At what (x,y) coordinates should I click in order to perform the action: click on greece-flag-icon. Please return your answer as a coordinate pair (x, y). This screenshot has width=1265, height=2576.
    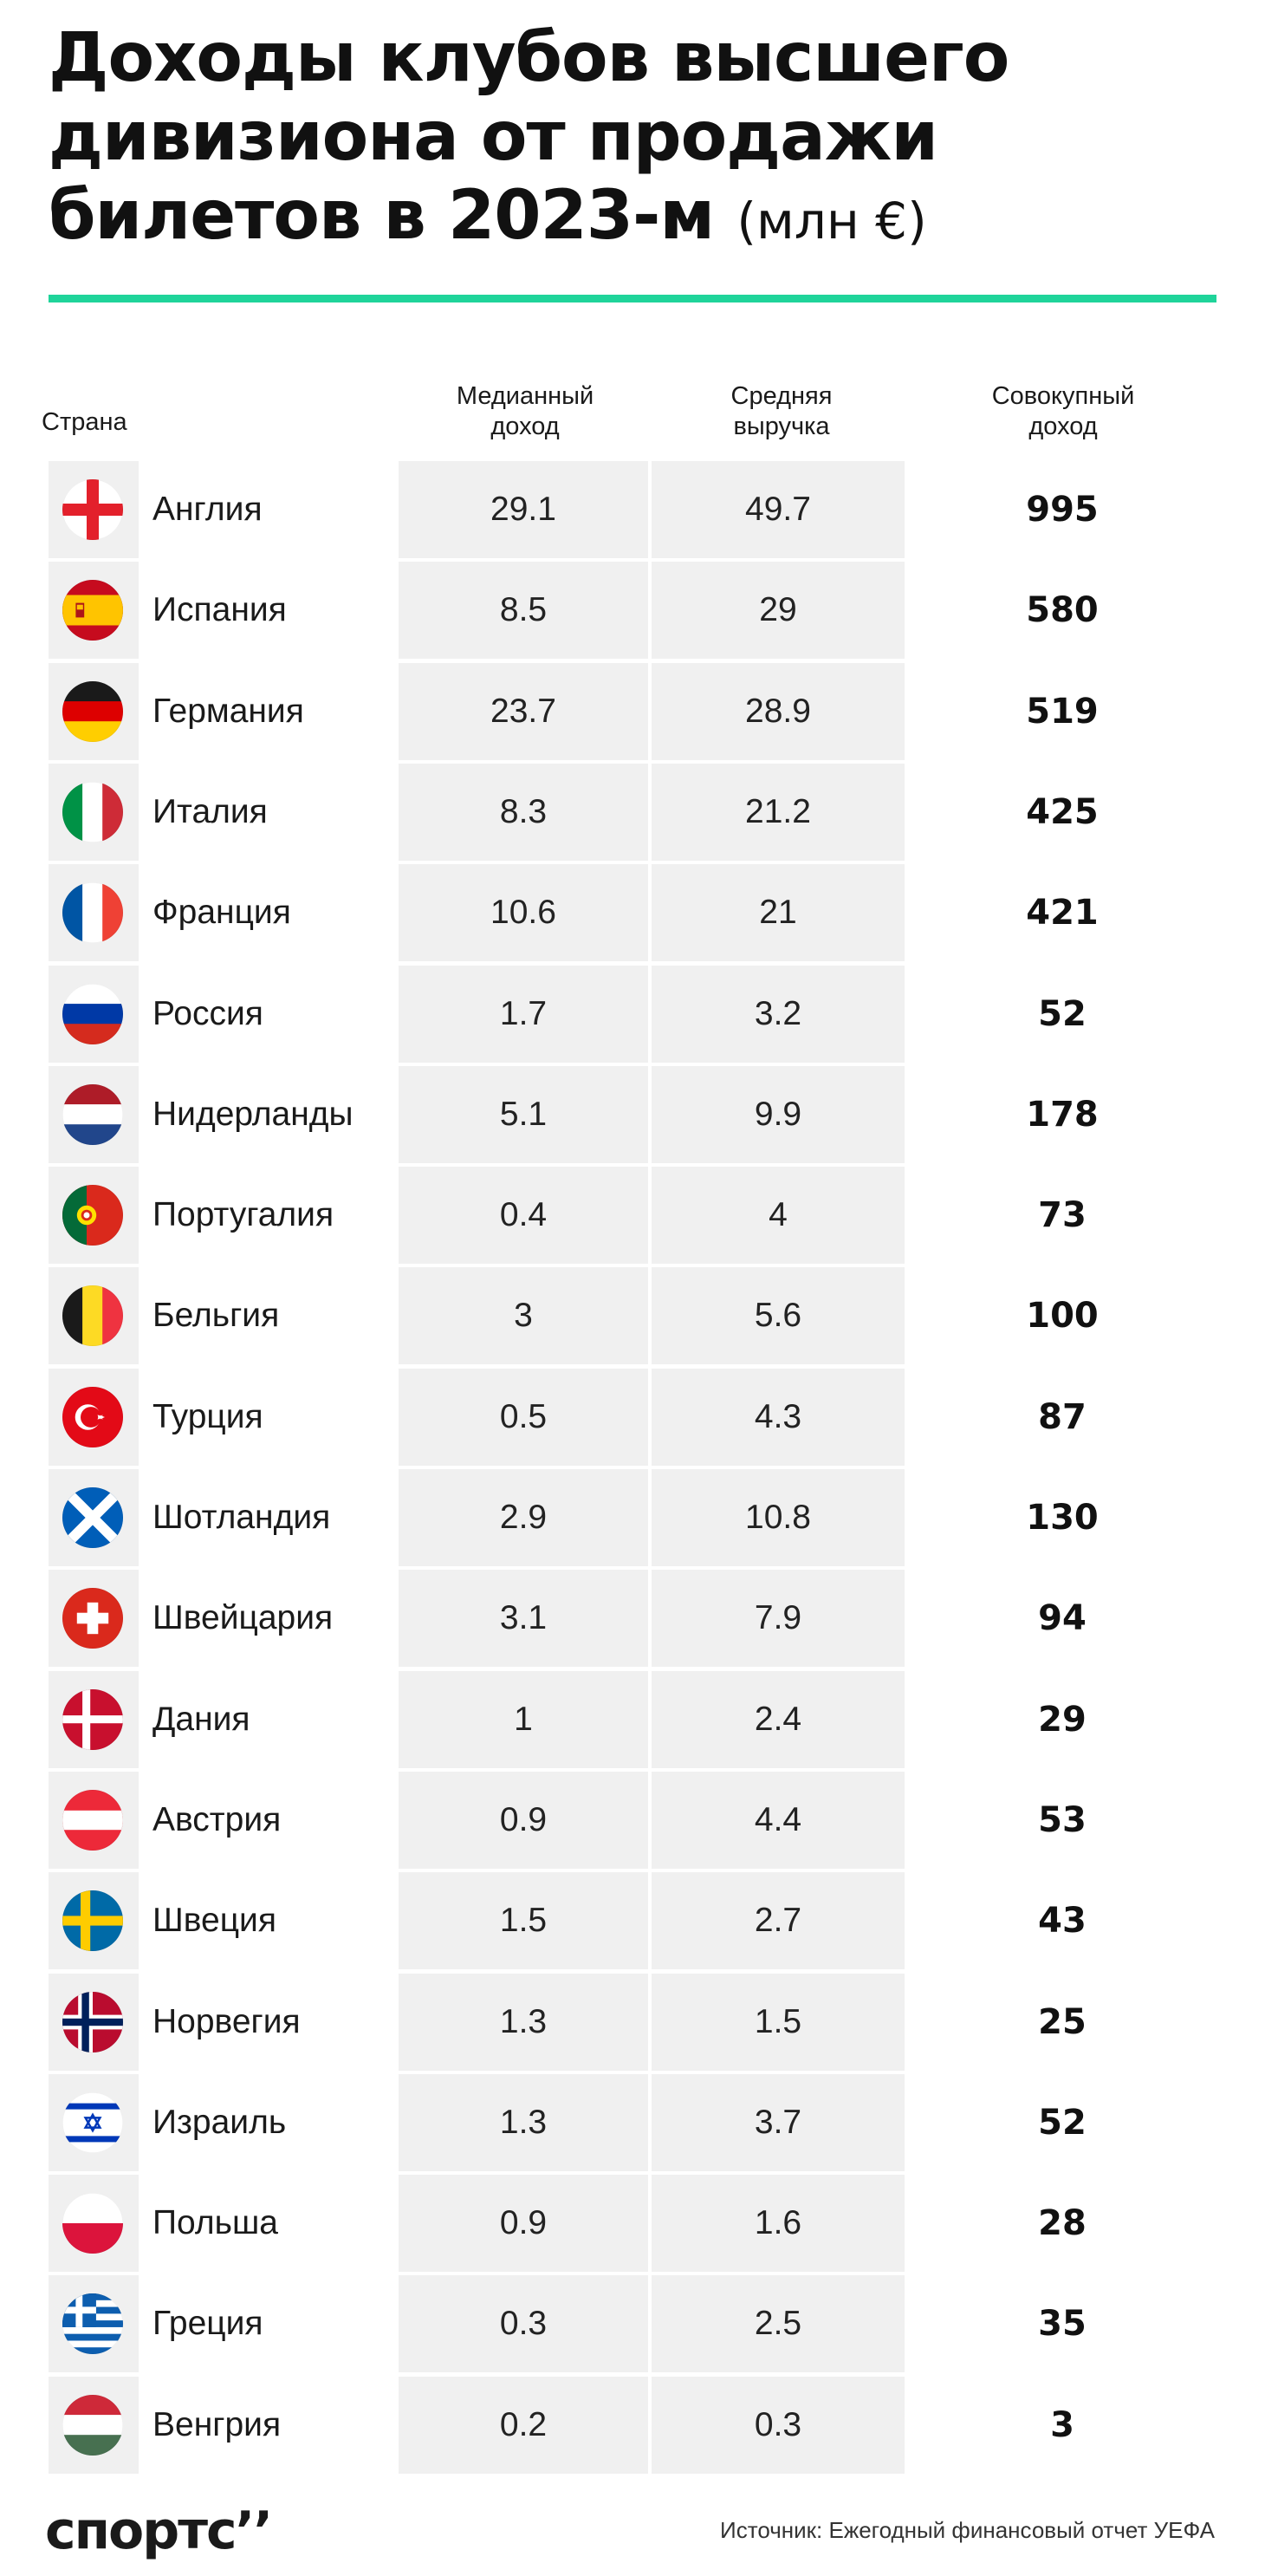
    Looking at the image, I should click on (92, 2324).